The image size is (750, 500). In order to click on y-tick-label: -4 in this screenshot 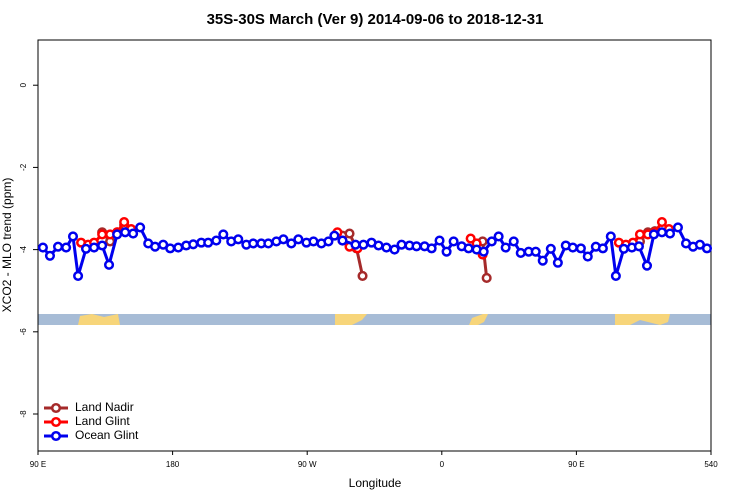, I will do `click(23, 250)`.